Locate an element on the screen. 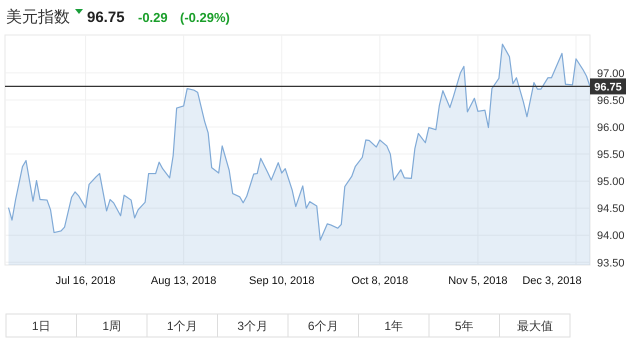 The height and width of the screenshot is (343, 632). text: 最大值 is located at coordinates (534, 326).